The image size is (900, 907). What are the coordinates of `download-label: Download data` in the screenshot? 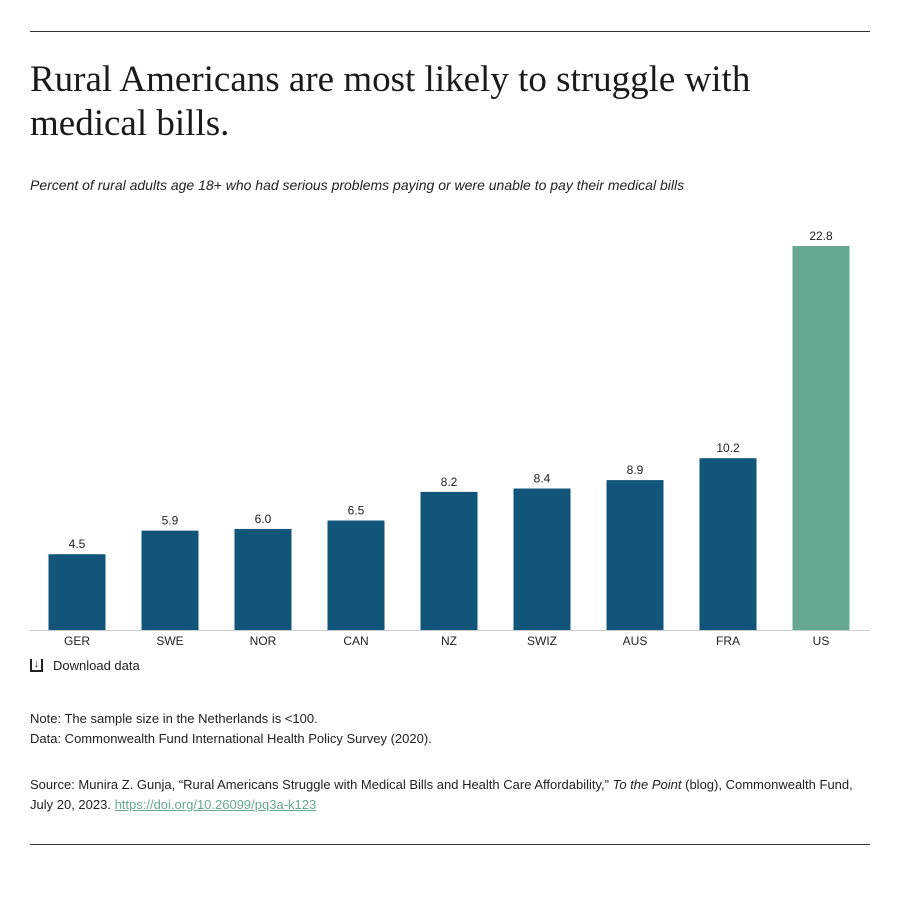 It's located at (96, 665).